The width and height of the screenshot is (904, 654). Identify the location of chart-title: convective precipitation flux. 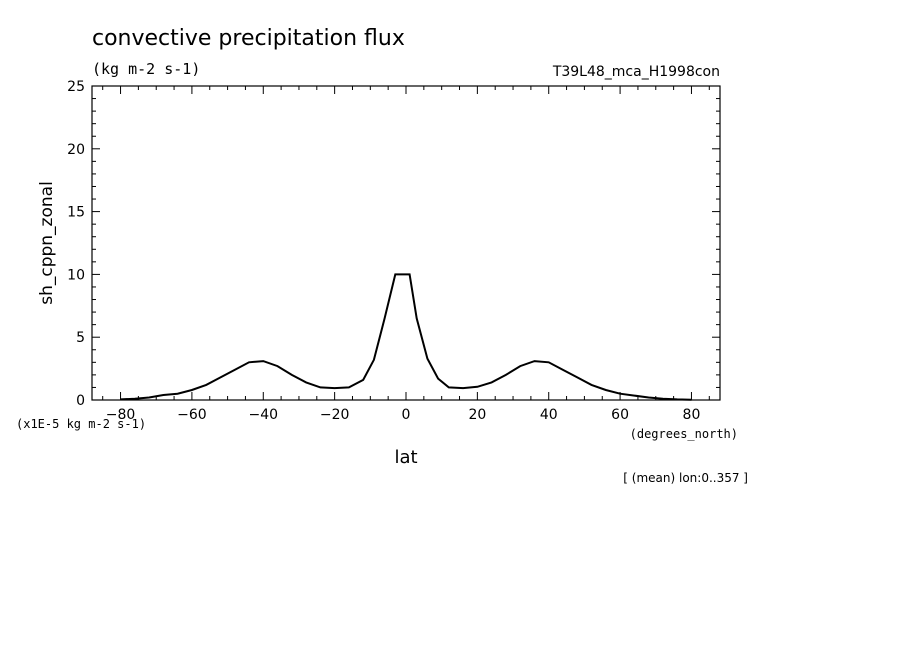
(248, 38).